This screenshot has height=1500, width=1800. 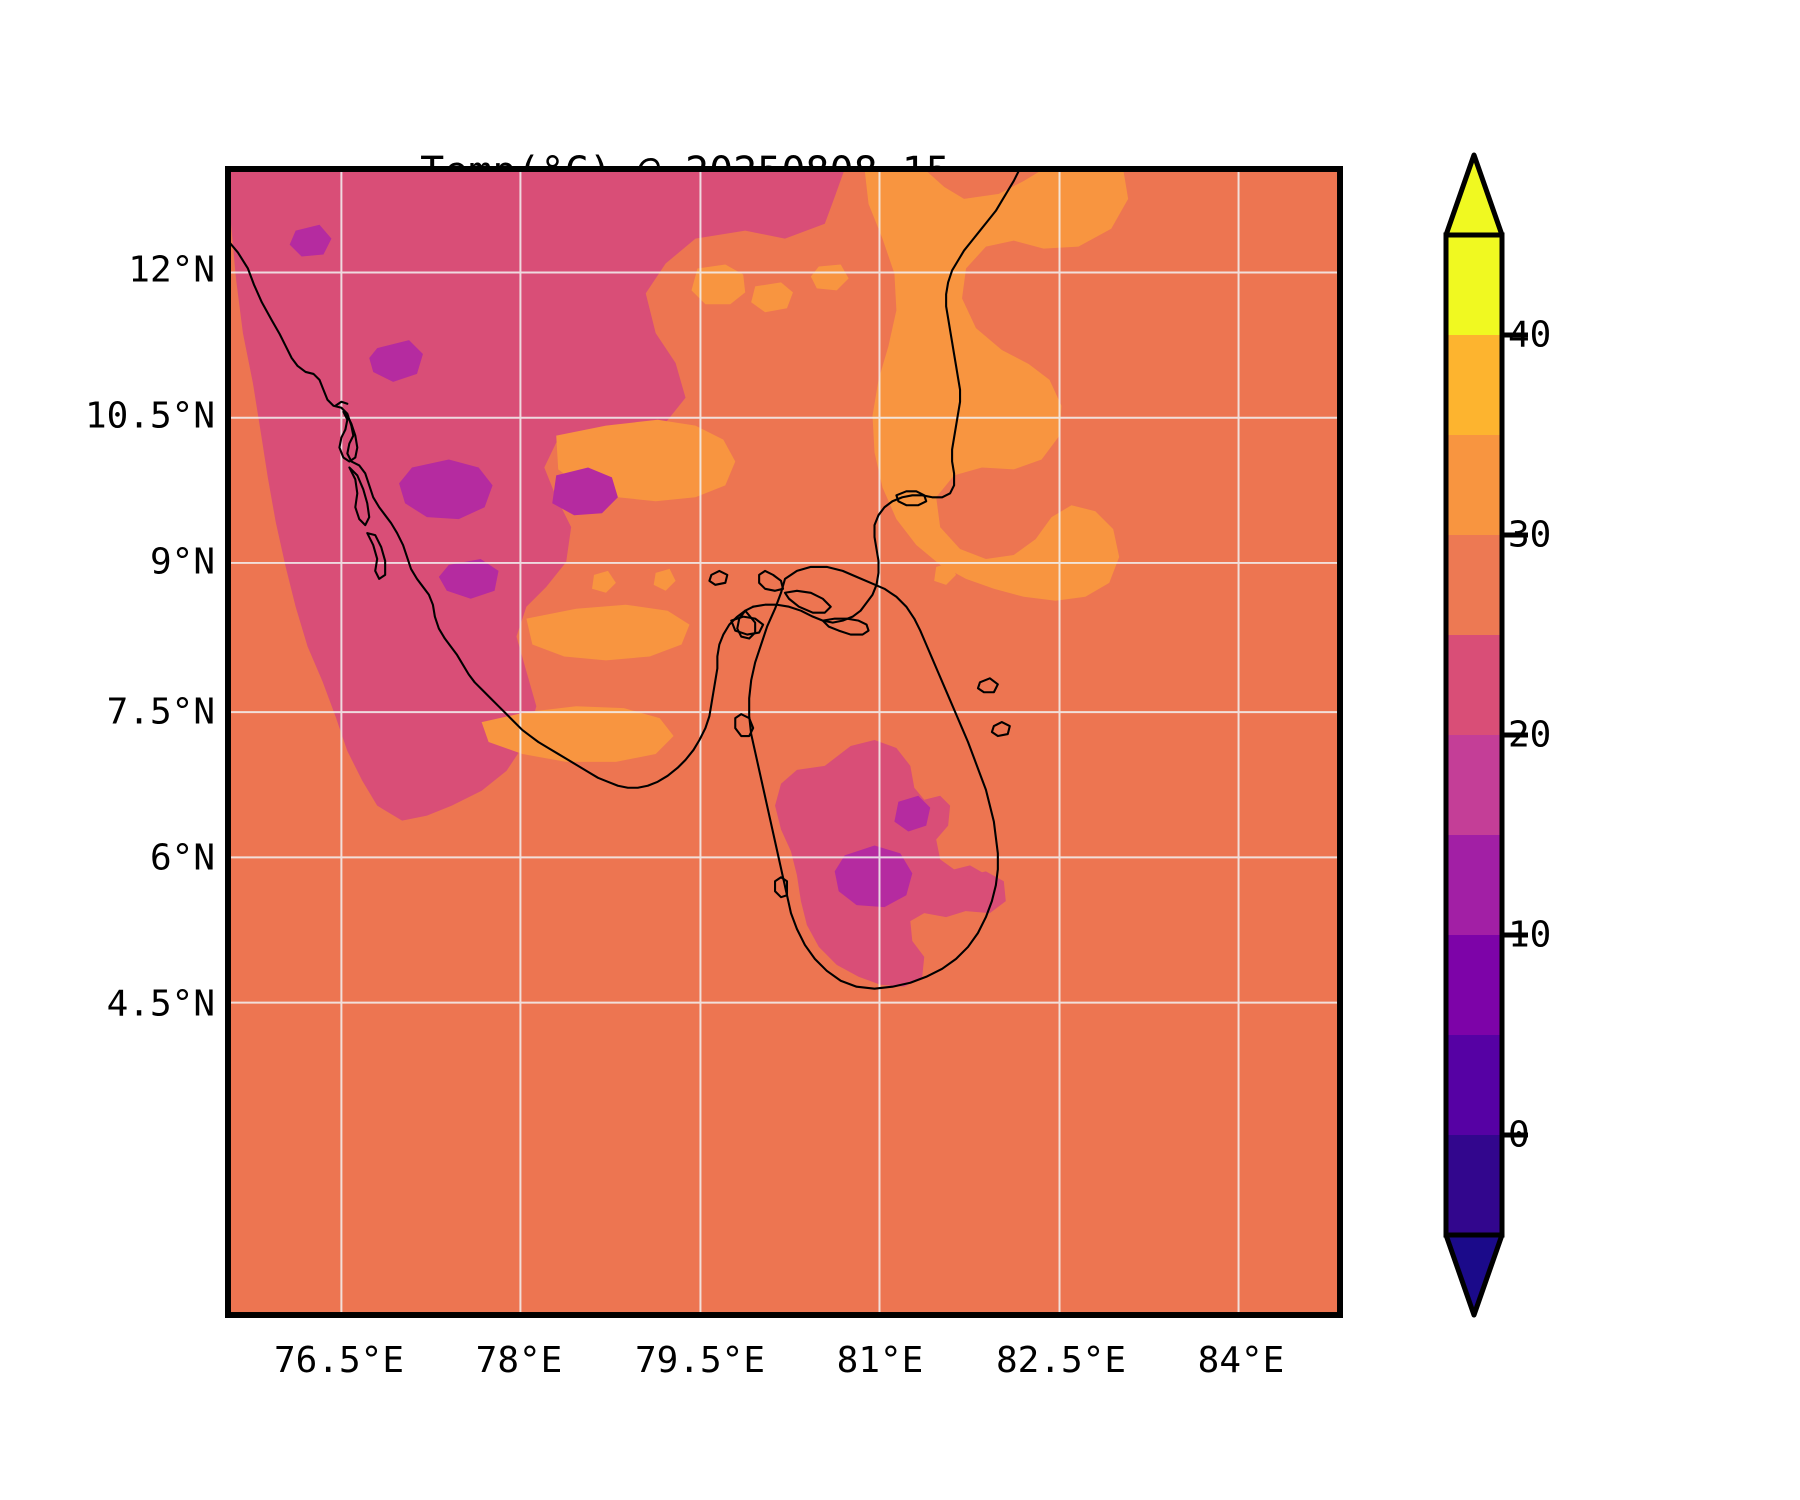 I want to click on coastline-sri-lanka, so click(x=873, y=777).